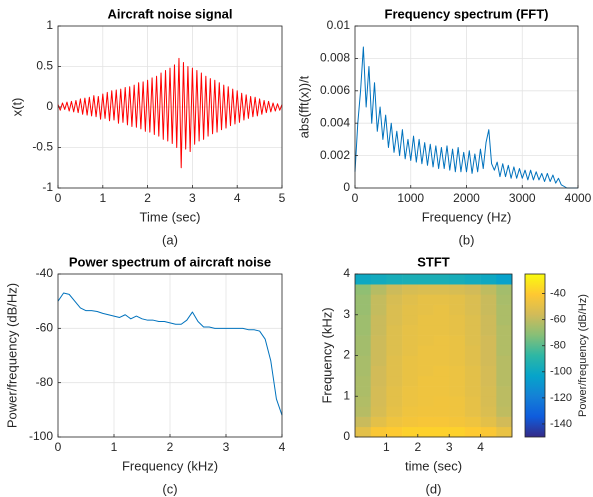  What do you see at coordinates (433, 261) in the screenshot?
I see `chart-title: STFT` at bounding box center [433, 261].